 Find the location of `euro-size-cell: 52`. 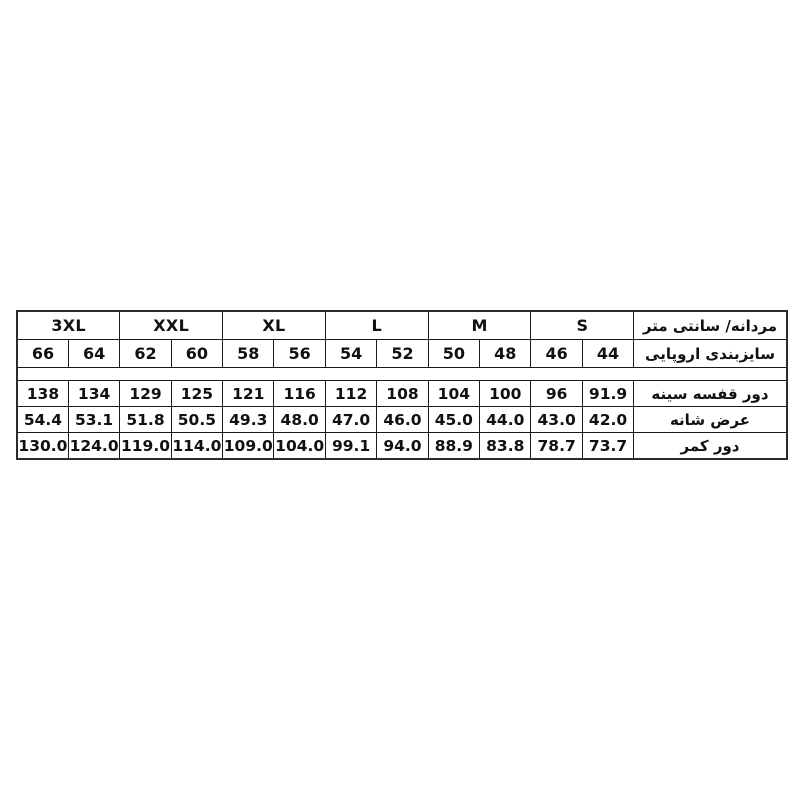

euro-size-cell: 52 is located at coordinates (402, 353).